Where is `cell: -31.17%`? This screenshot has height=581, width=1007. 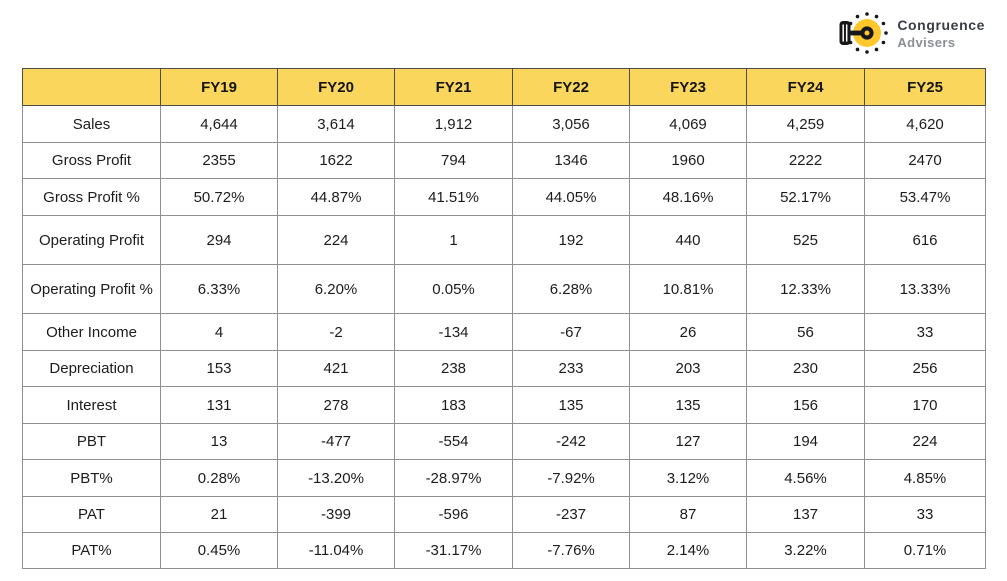 cell: -31.17% is located at coordinates (453, 550).